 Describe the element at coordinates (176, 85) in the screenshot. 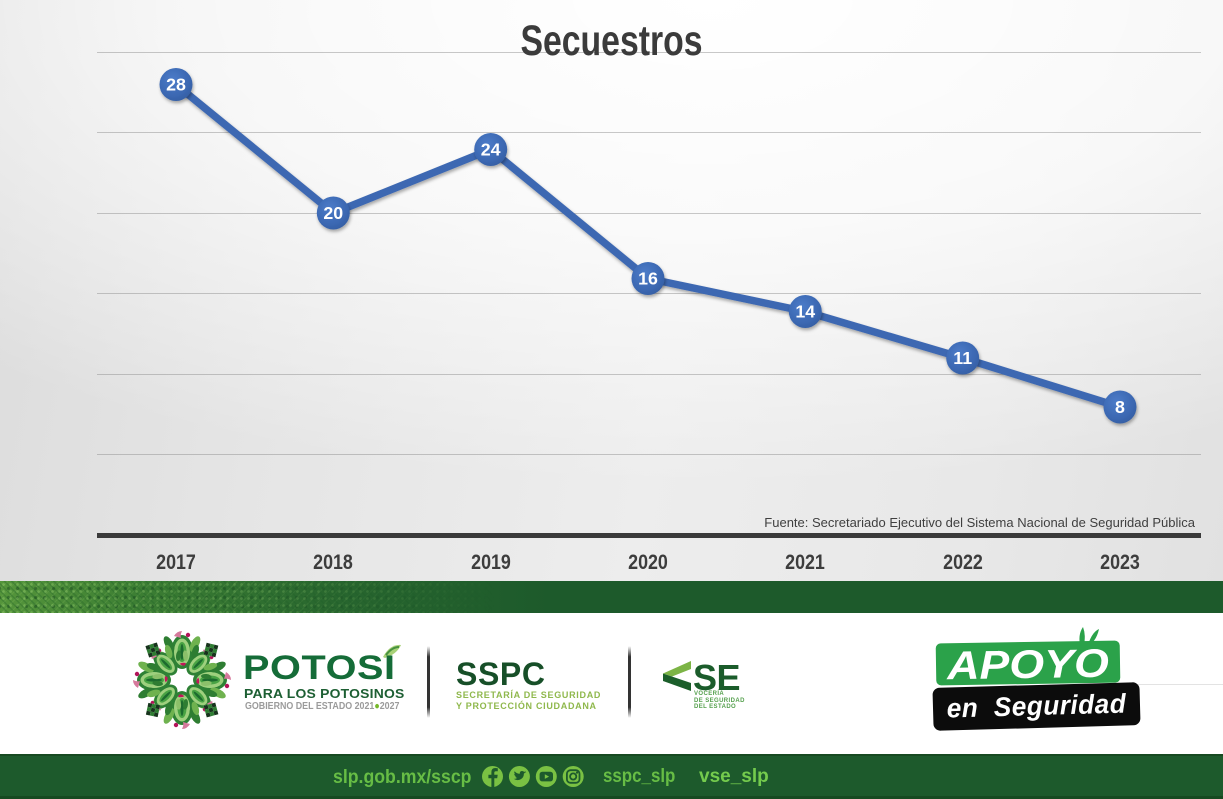

I see `svg-text: 28` at that location.